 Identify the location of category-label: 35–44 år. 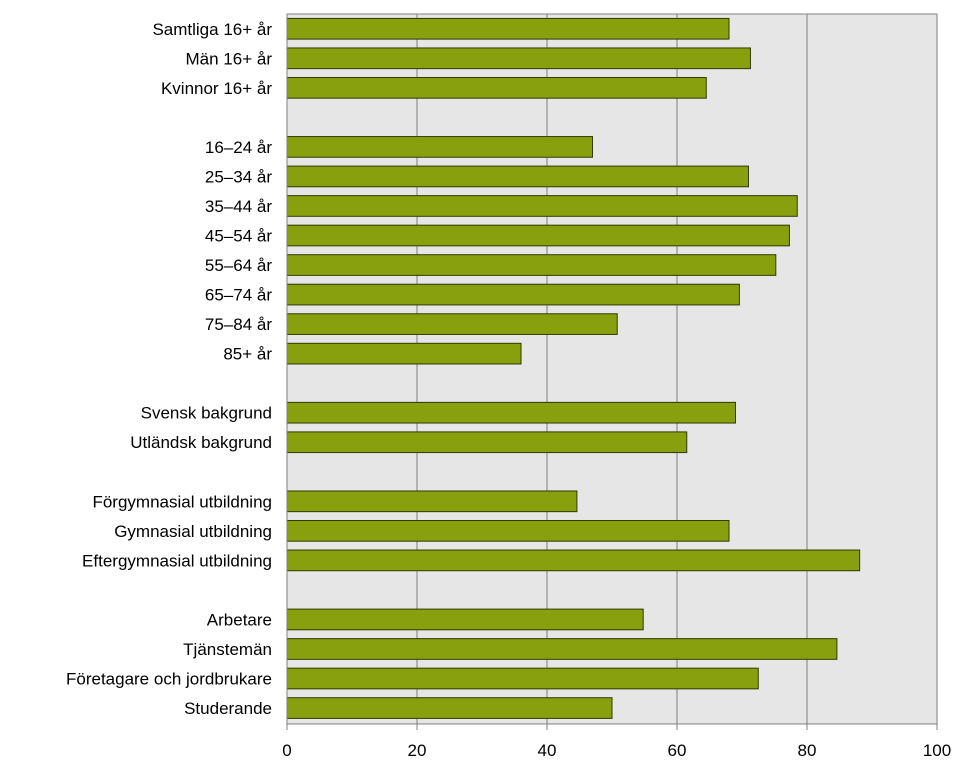
(238, 206).